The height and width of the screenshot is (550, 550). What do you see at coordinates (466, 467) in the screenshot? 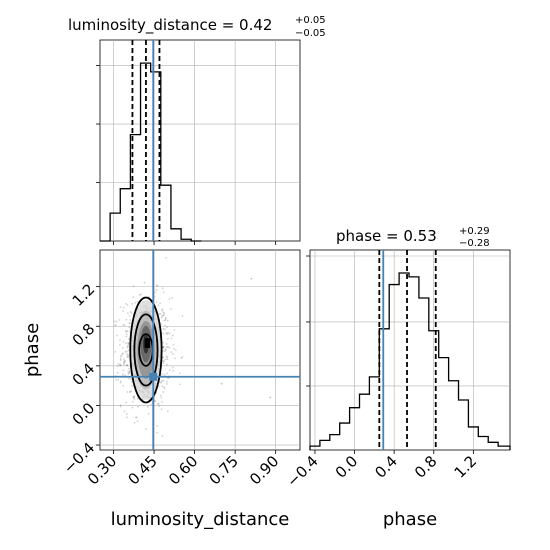
I see `x-tick-label: 1.2` at bounding box center [466, 467].